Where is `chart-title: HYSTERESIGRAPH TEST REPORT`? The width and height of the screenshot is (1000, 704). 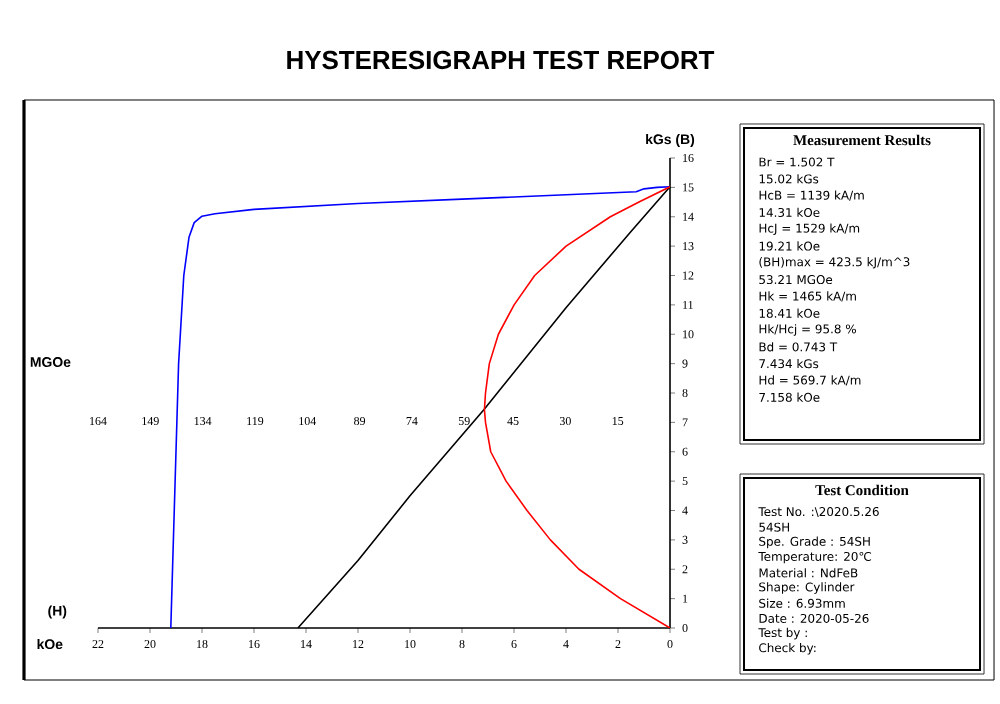
chart-title: HYSTERESIGRAPH TEST REPORT is located at coordinates (501, 60).